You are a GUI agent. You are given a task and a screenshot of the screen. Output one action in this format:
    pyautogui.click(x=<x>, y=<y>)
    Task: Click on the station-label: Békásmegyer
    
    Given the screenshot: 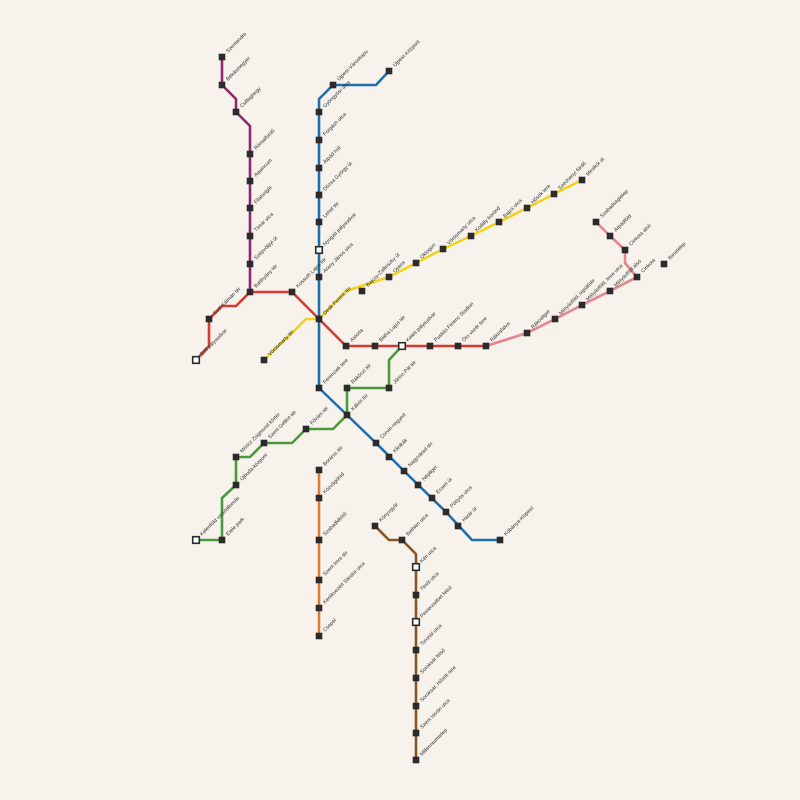 What is the action you would take?
    pyautogui.click(x=238, y=69)
    